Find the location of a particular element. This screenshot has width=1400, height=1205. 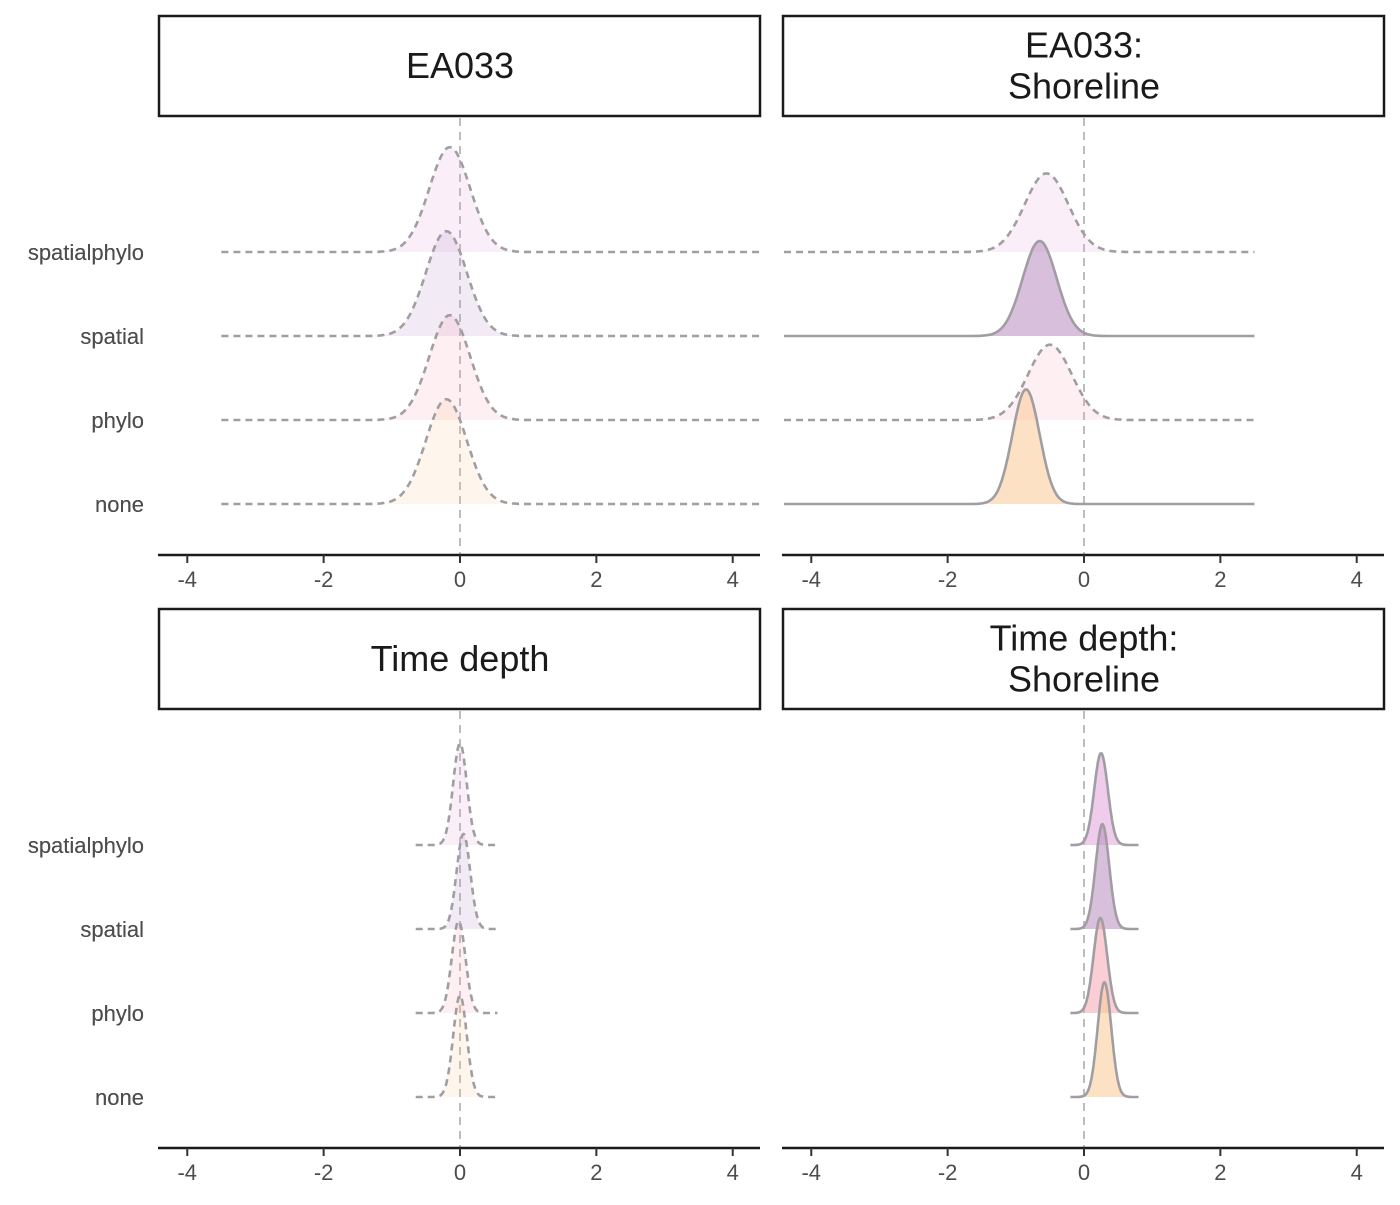

strip-title-line: EA033 is located at coordinates (460, 65).